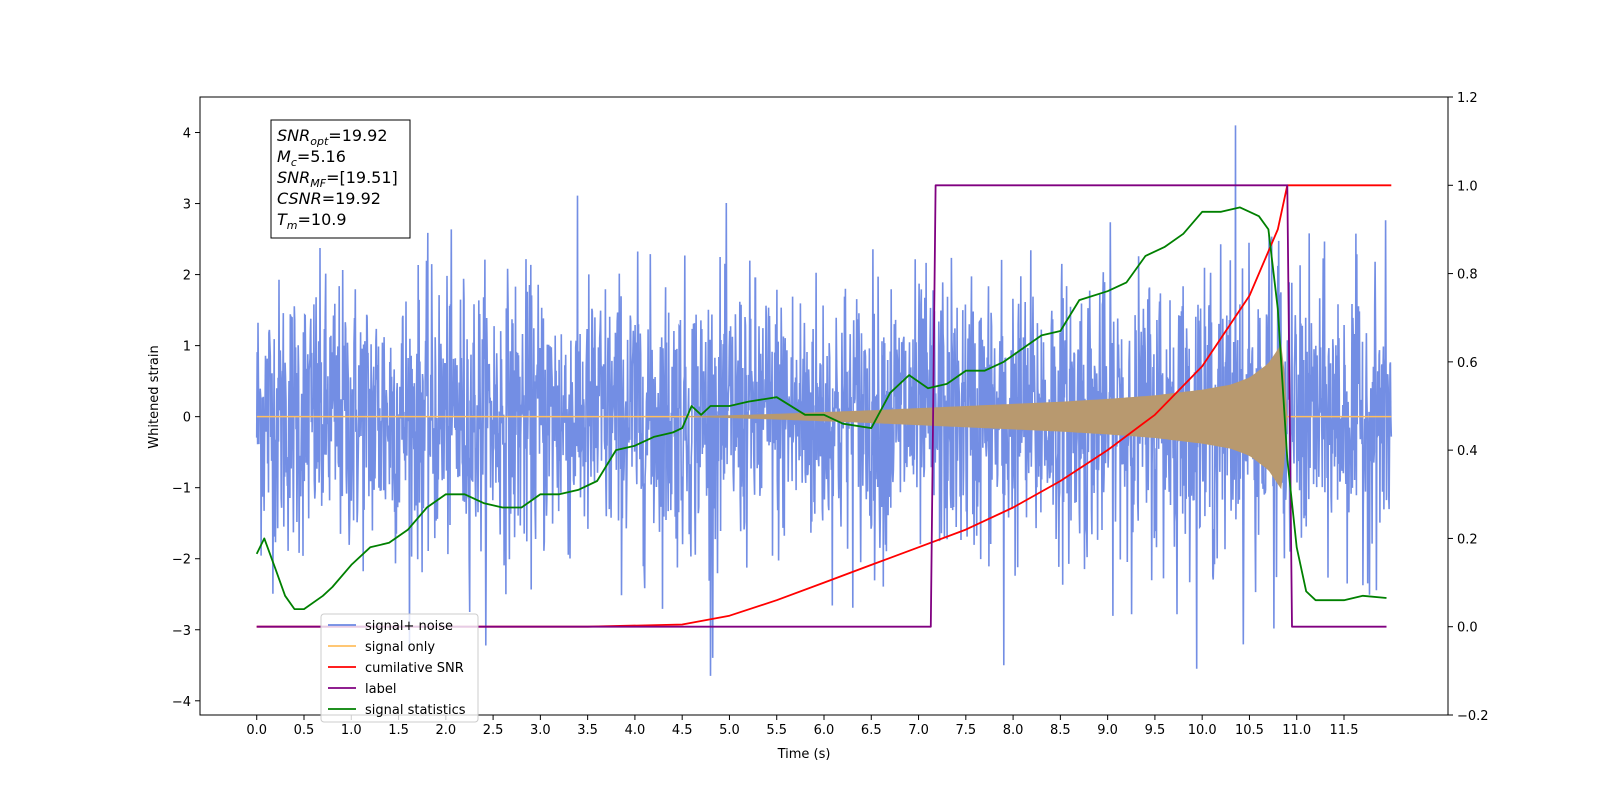 Image resolution: width=1600 pixels, height=800 pixels. I want to click on x-tick-label: 7.0, so click(918, 730).